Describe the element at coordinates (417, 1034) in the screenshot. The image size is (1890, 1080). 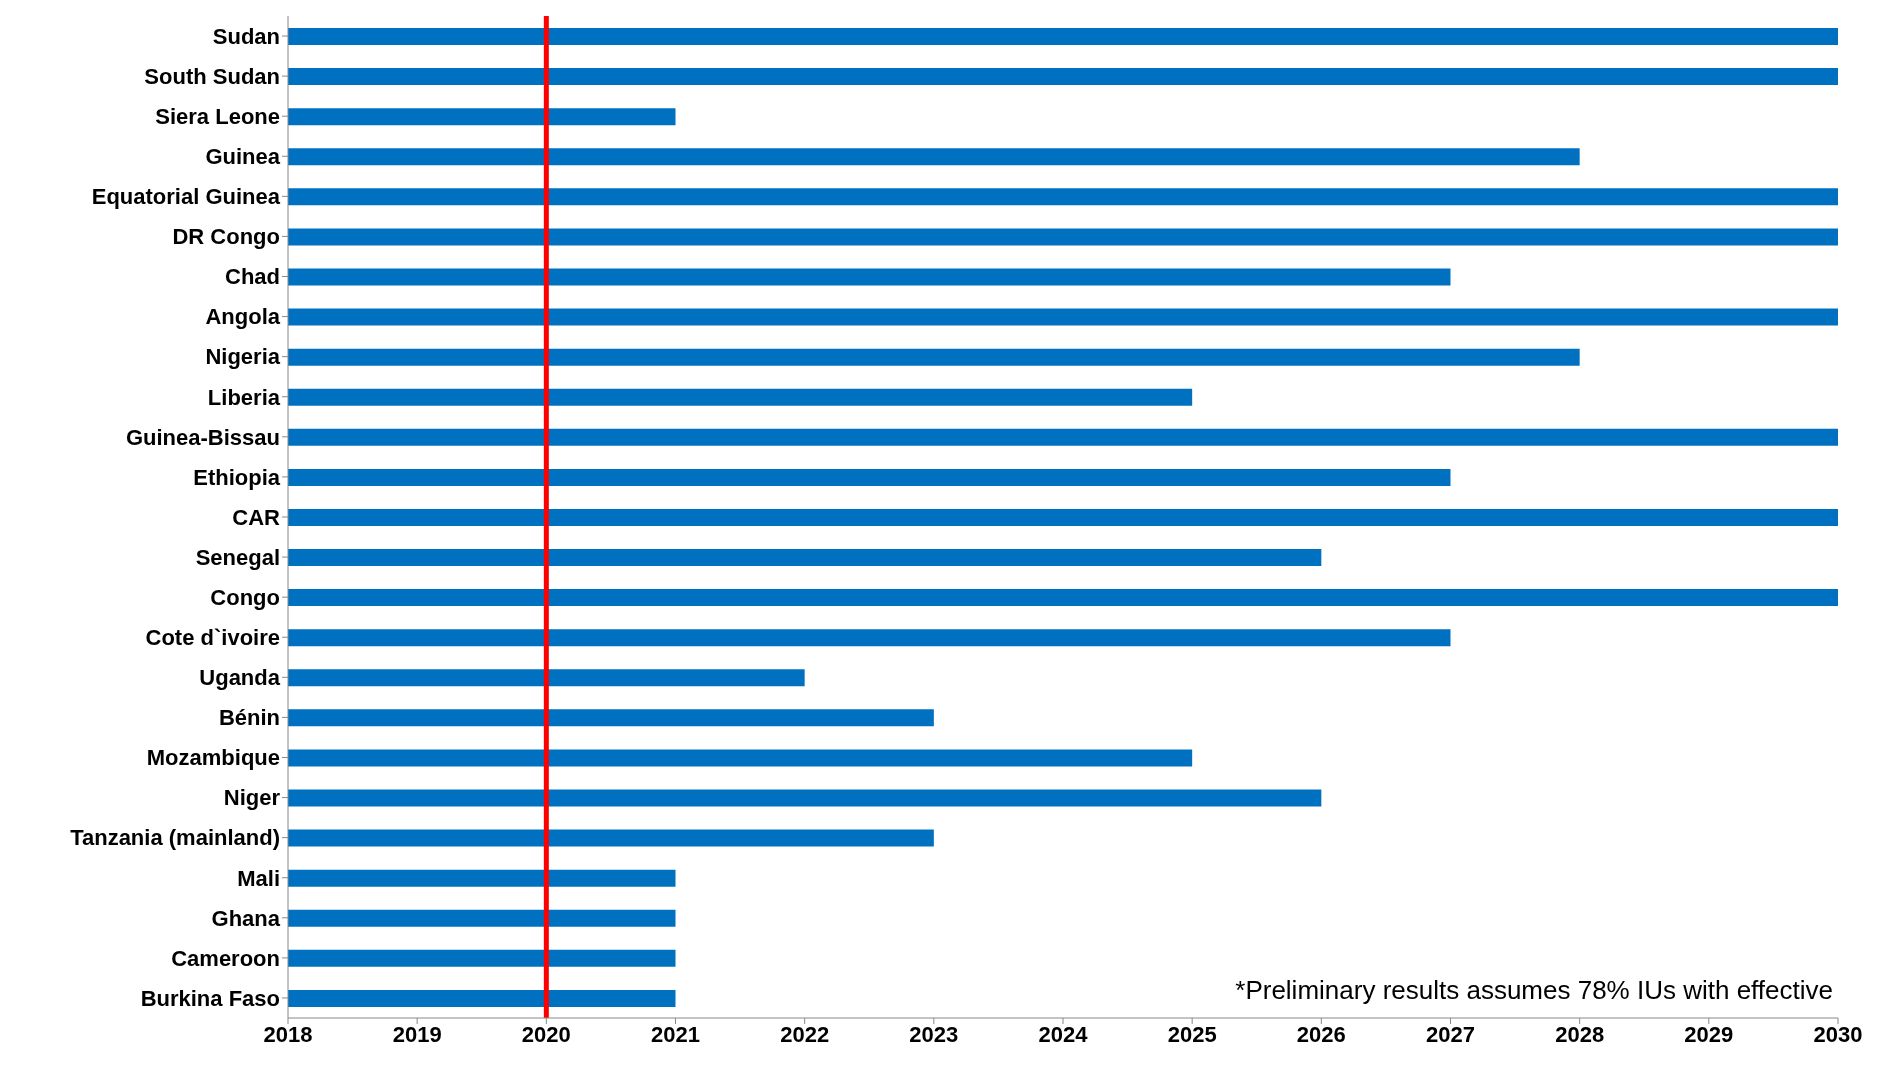
I see `x-tick-label: 2019` at that location.